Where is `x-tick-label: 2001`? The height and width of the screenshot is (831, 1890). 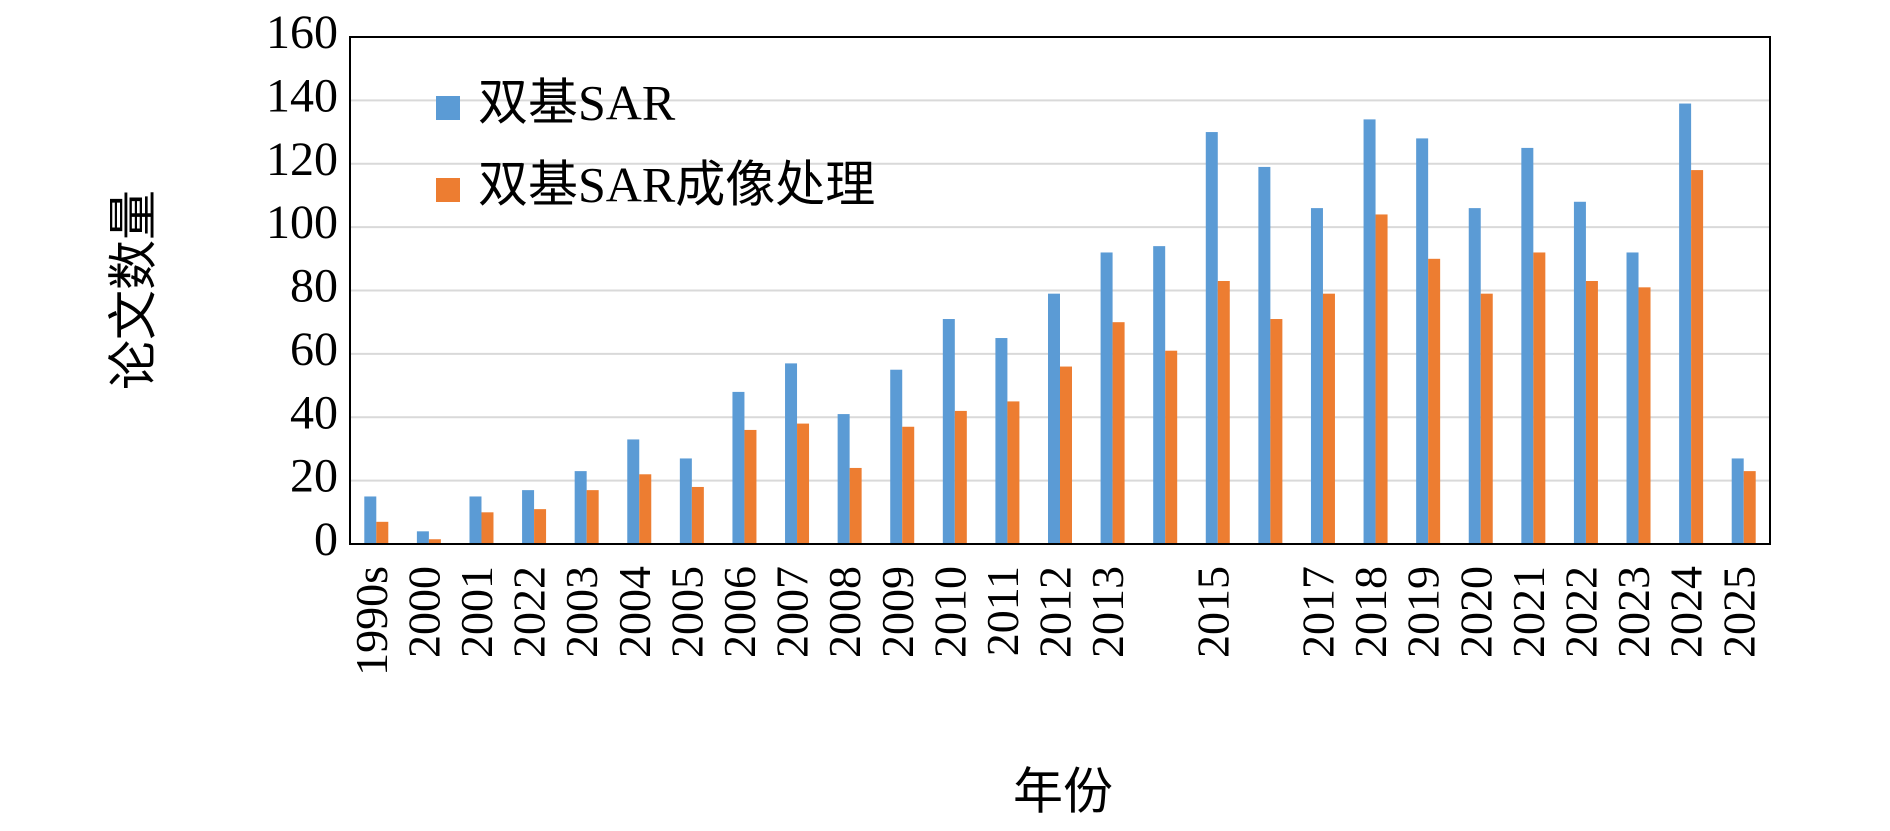
x-tick-label: 2001 is located at coordinates (476, 612).